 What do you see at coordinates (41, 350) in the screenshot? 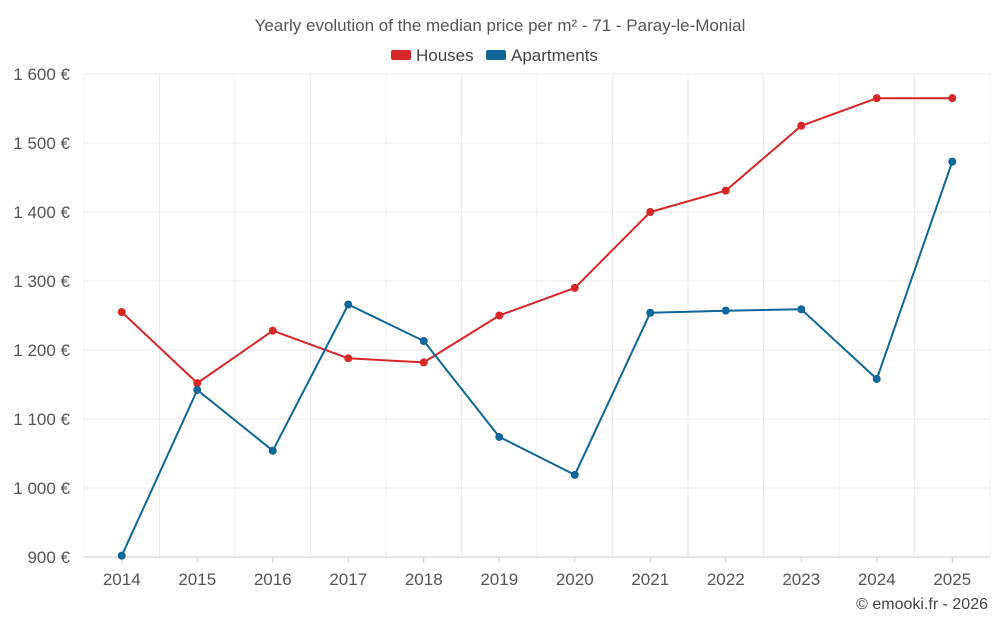
I see `y-tick-label: 1 200 €` at bounding box center [41, 350].